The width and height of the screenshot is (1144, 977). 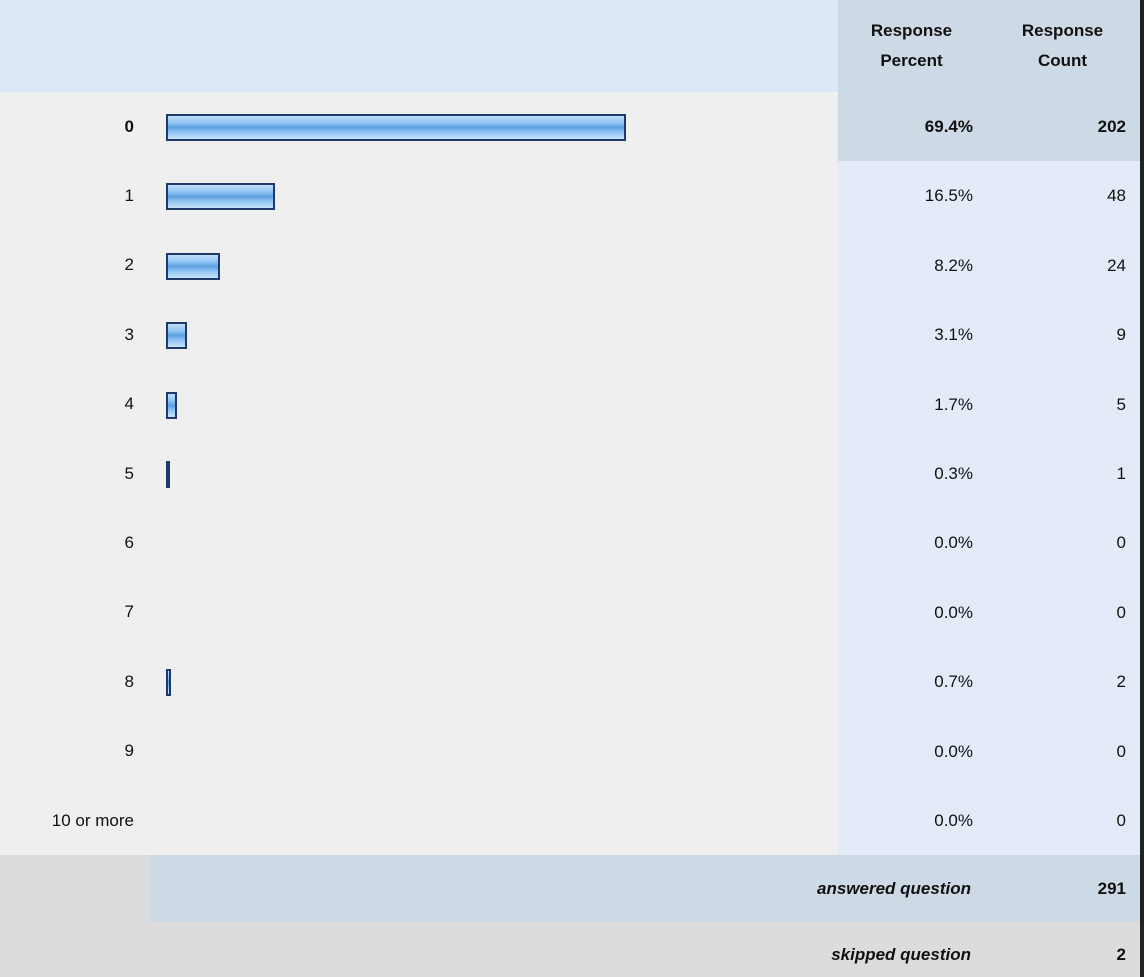 I want to click on row-label: 4, so click(x=129, y=404).